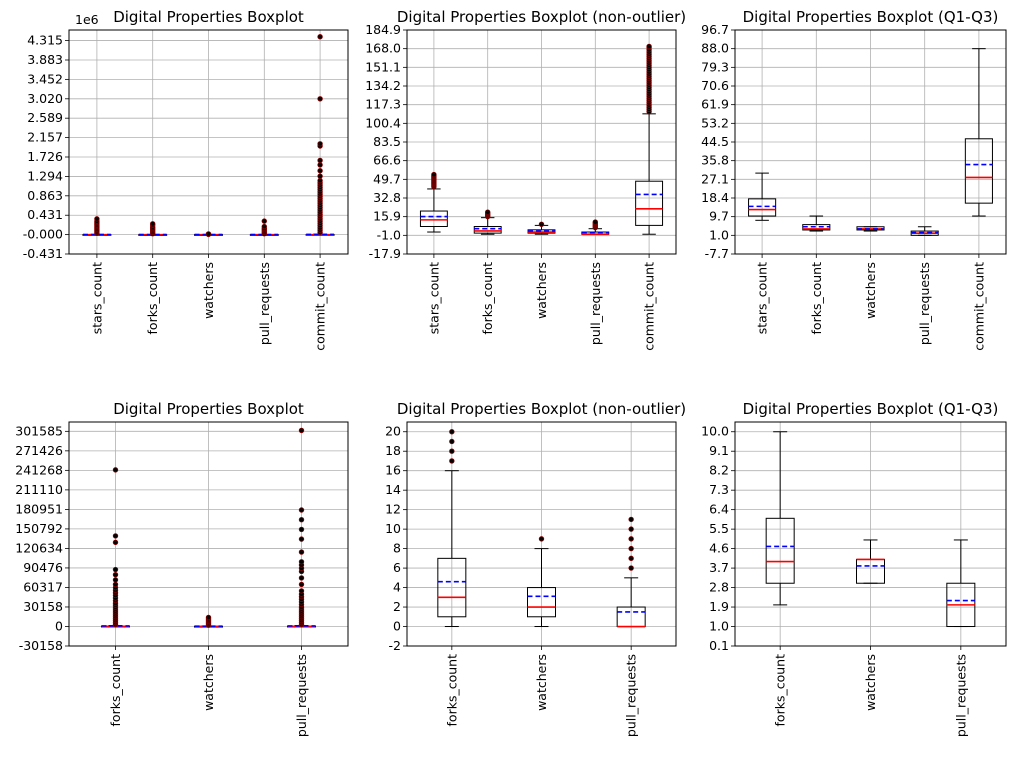  Describe the element at coordinates (719, 528) in the screenshot. I see `y-tick-label: 5.5` at that location.